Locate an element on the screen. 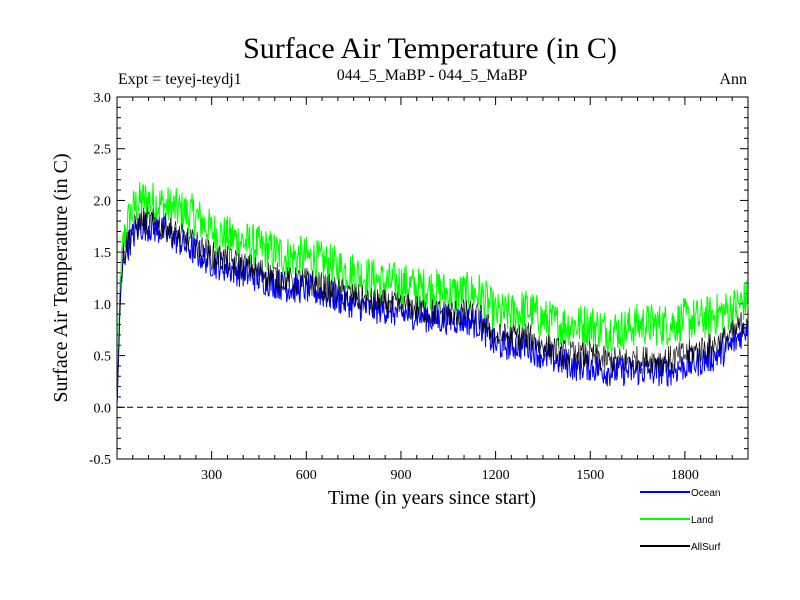 Image resolution: width=800 pixels, height=600 pixels. x-tick-label: 900 is located at coordinates (400, 475).